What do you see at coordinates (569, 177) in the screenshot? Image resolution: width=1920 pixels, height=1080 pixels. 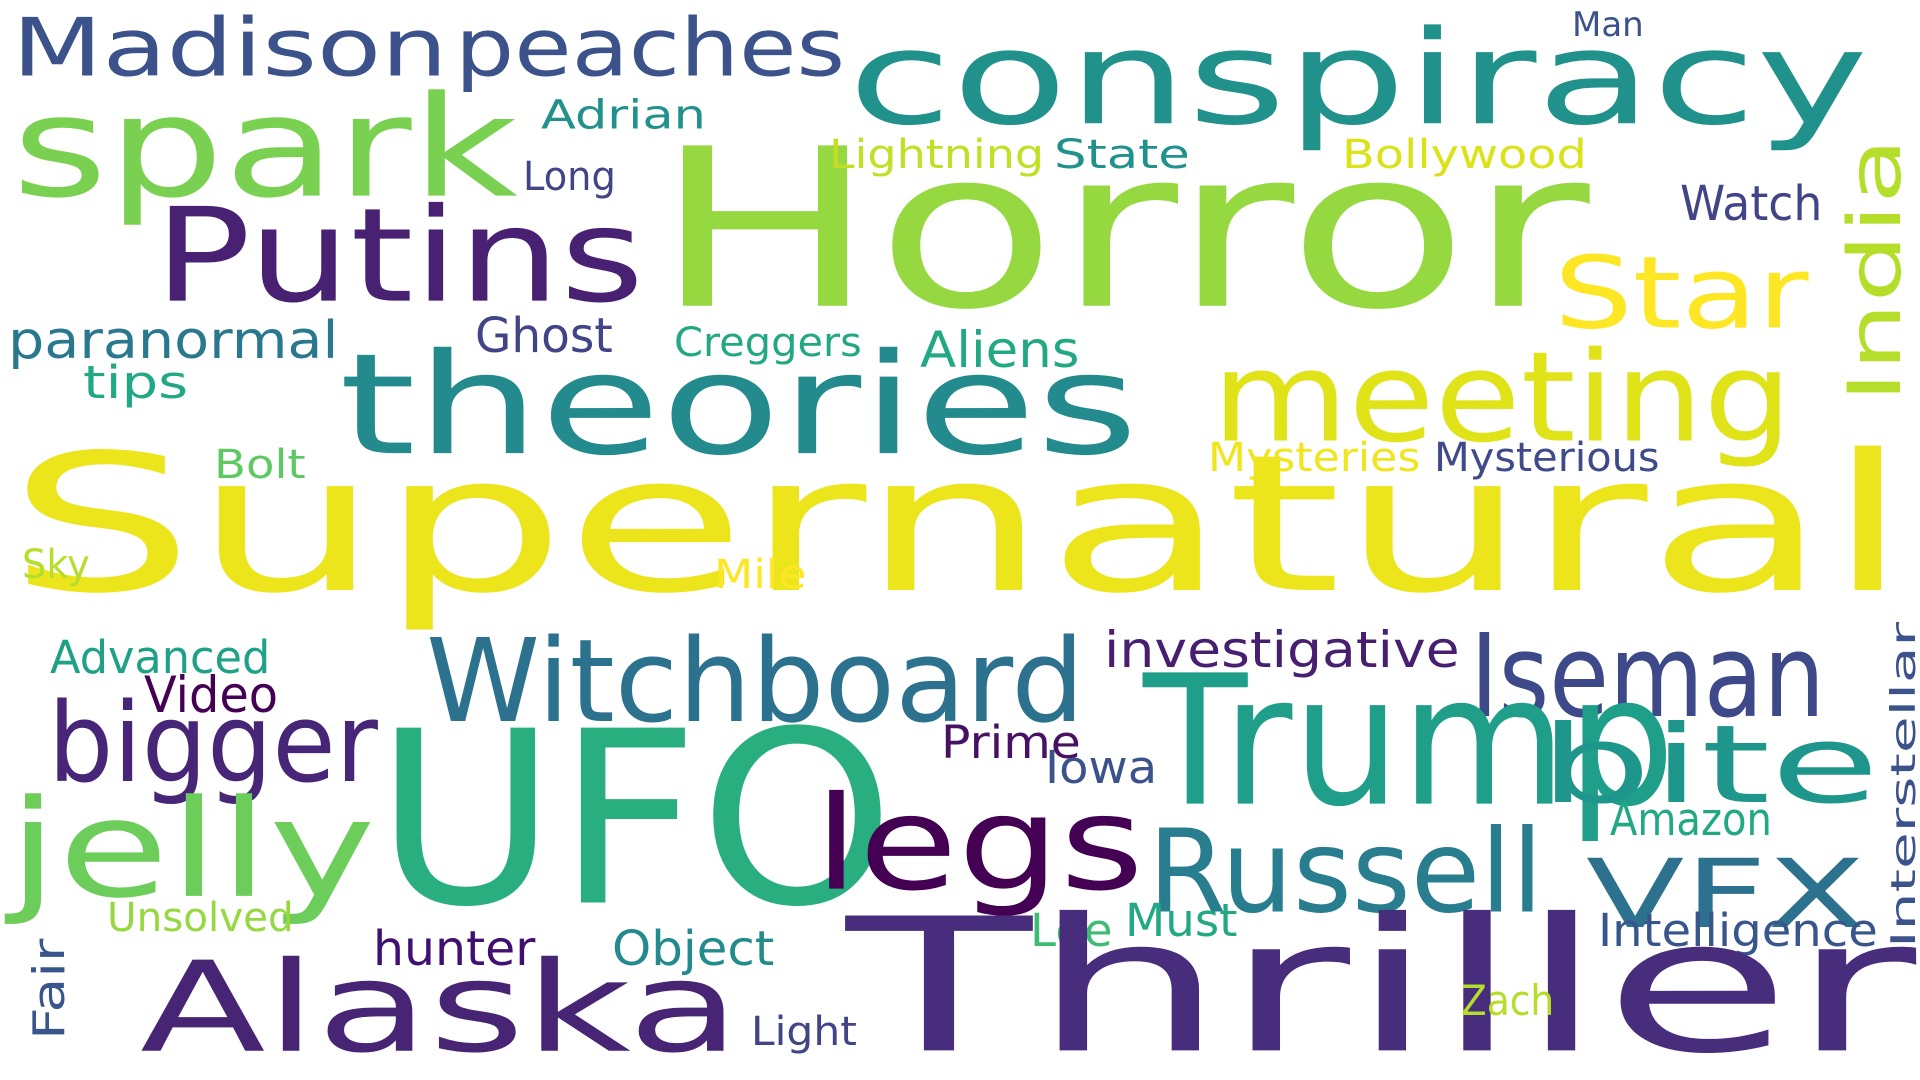 I see `word-long: Long` at bounding box center [569, 177].